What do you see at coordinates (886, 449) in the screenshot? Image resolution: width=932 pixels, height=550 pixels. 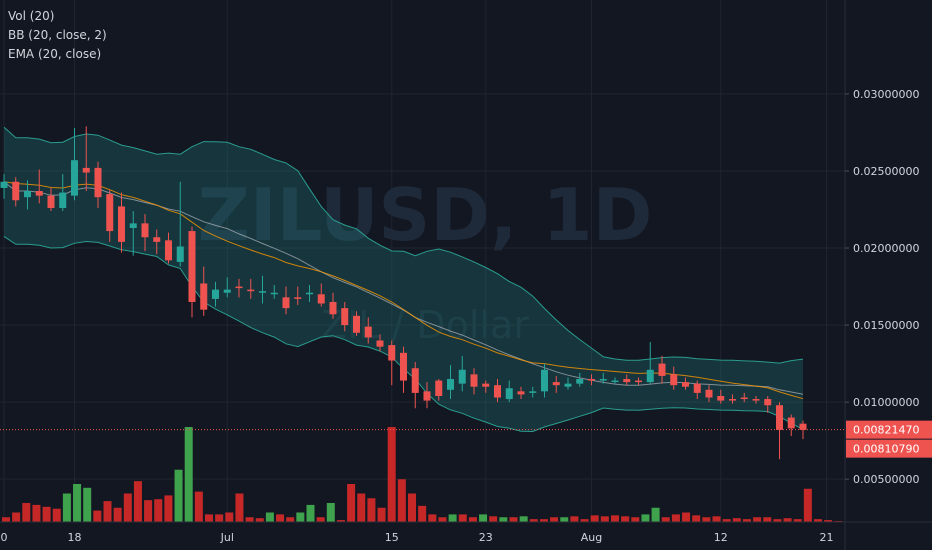 I see `price-tag-label: 0.00810790` at bounding box center [886, 449].